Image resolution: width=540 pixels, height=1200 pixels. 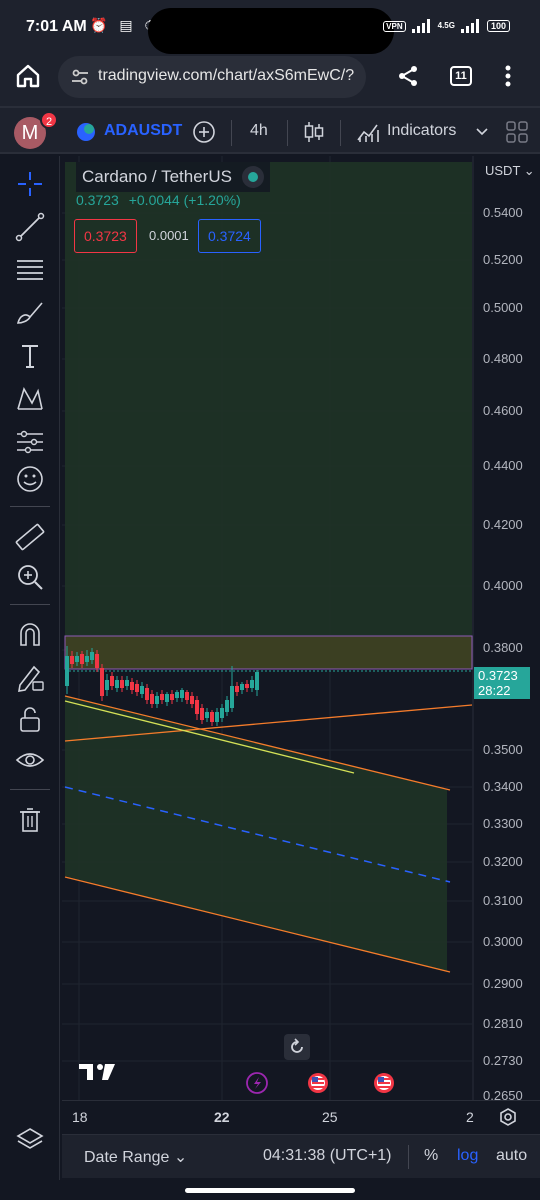 I want to click on current-price: 0.3723, so click(x=97, y=200).